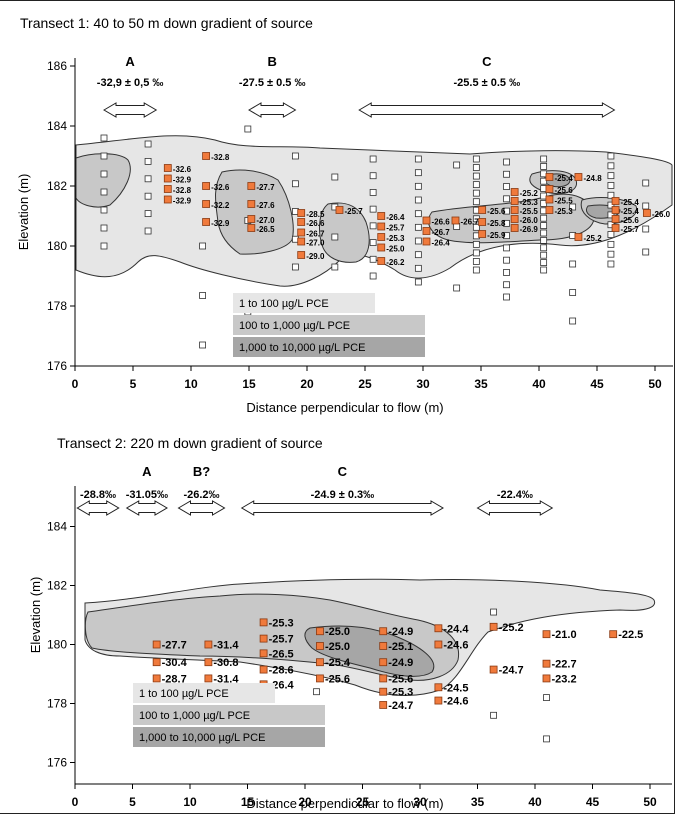 The image size is (676, 814). I want to click on sample-label: -26.5, so click(281, 654).